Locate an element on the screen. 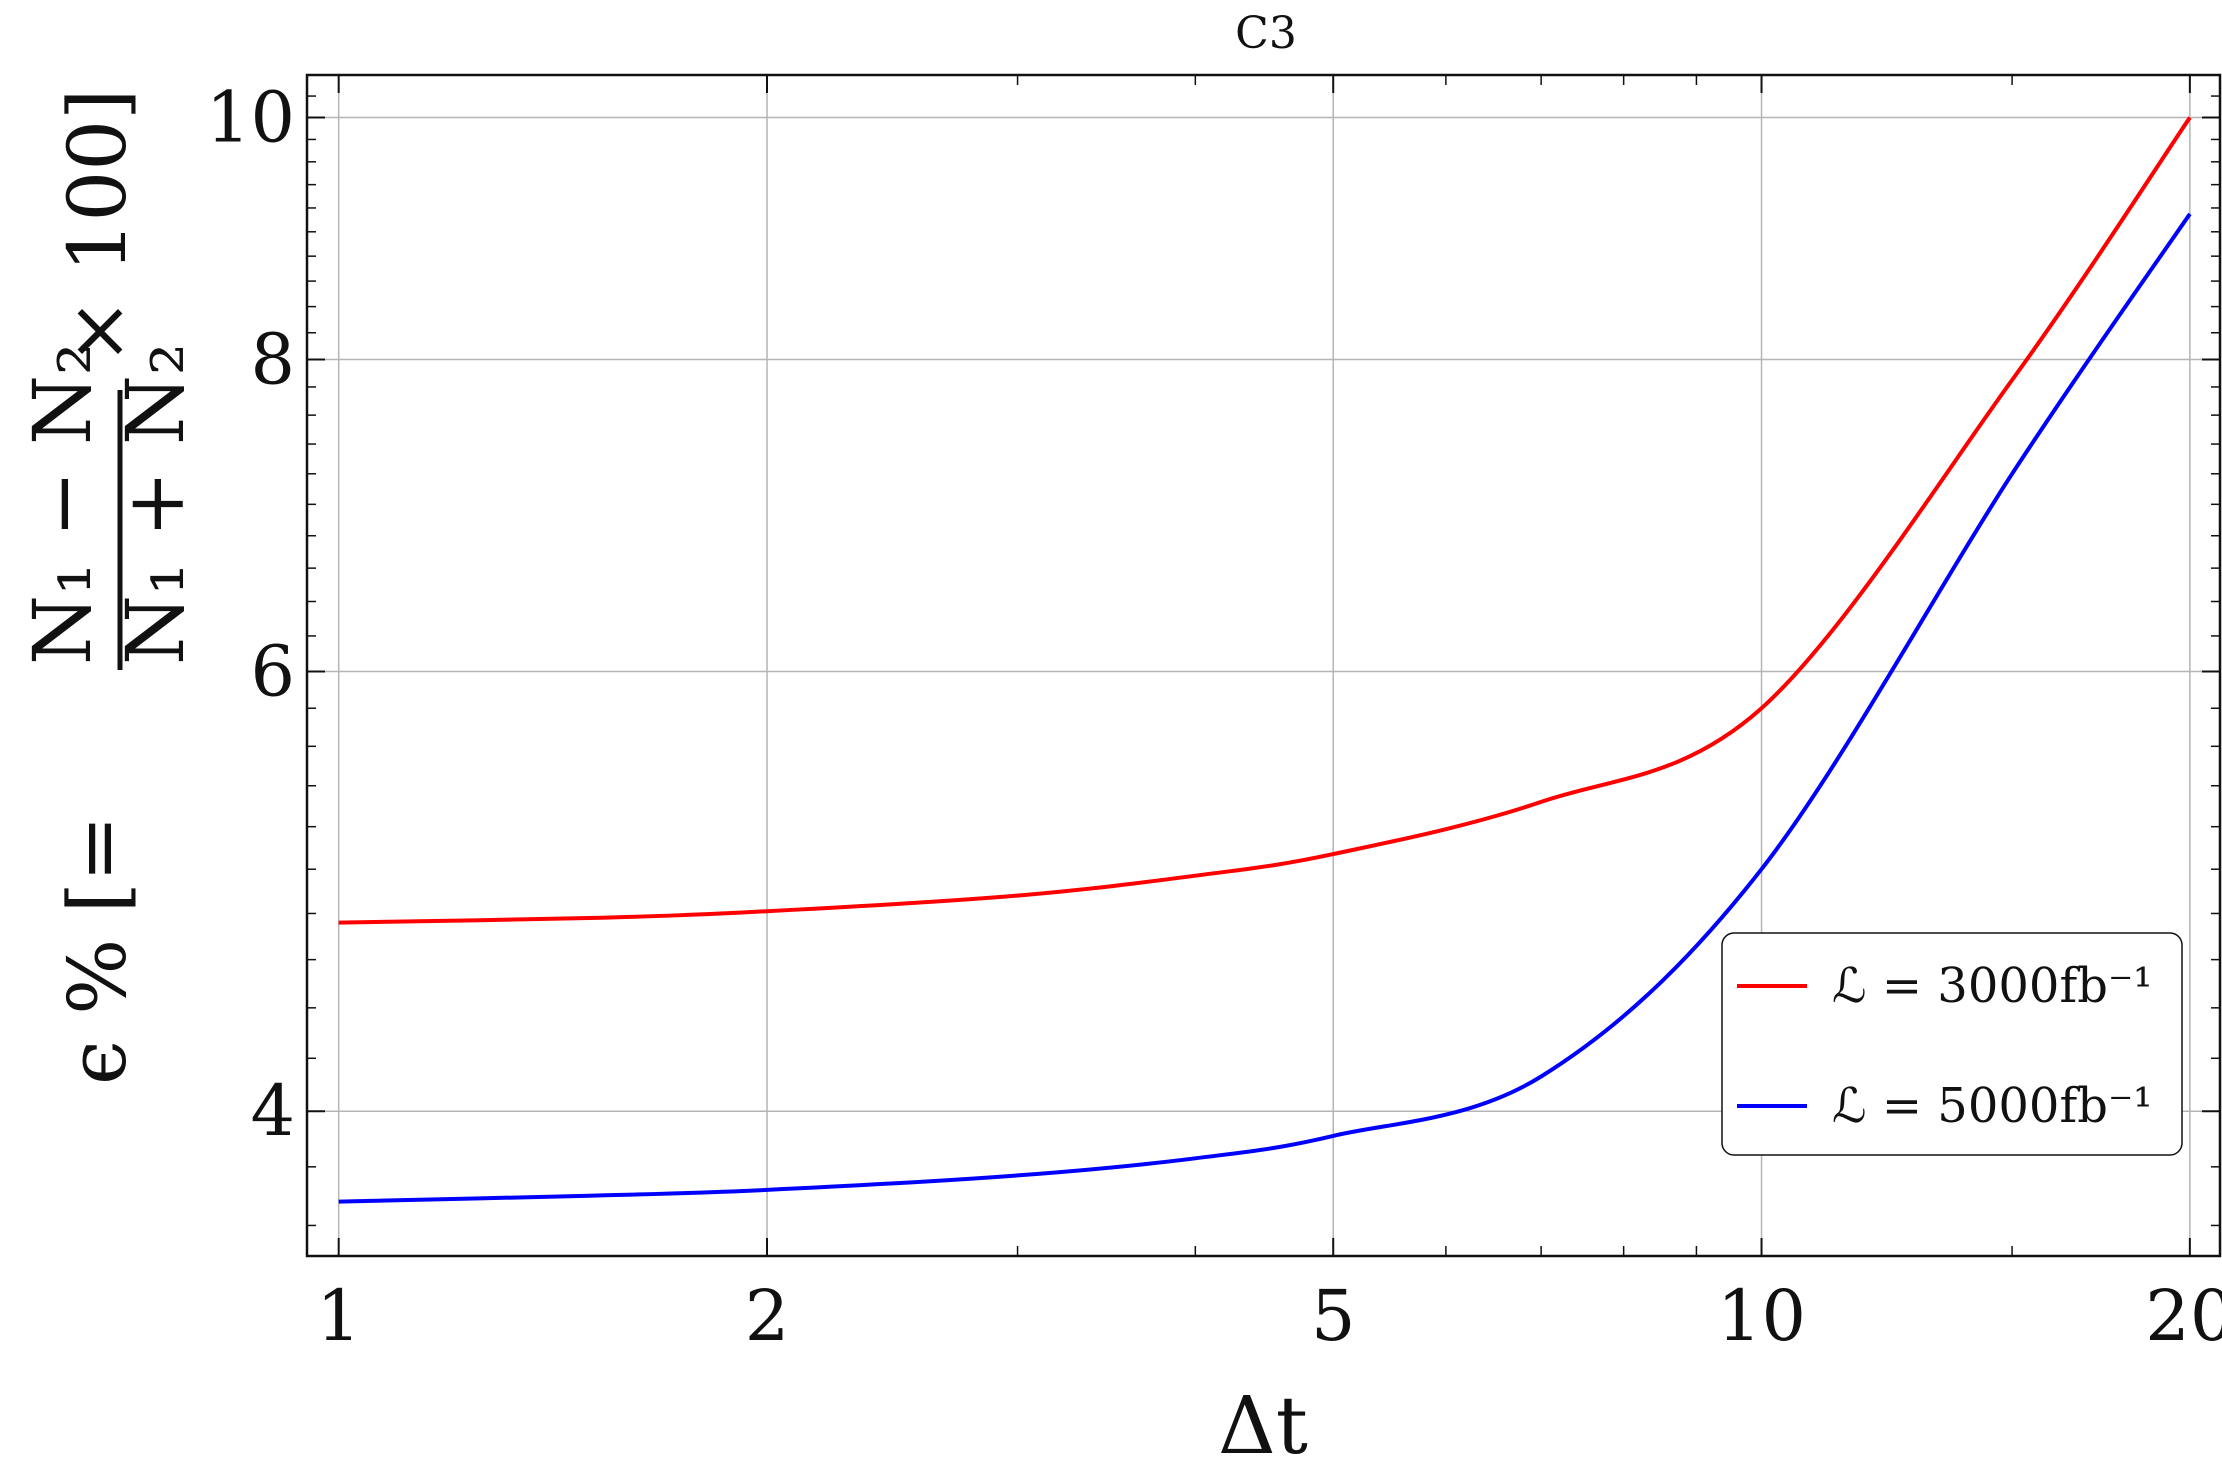  y-tick-label: 6 is located at coordinates (272, 671).